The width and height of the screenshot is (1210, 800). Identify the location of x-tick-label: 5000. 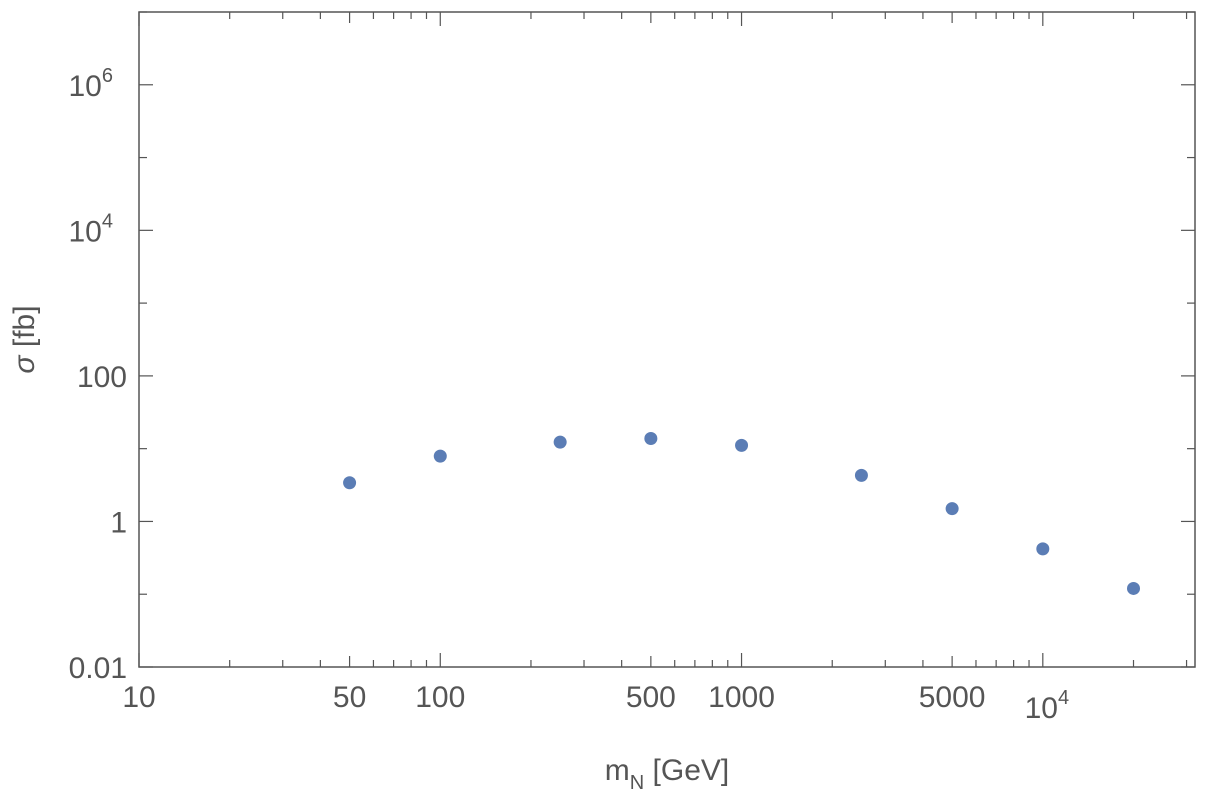
(952, 697).